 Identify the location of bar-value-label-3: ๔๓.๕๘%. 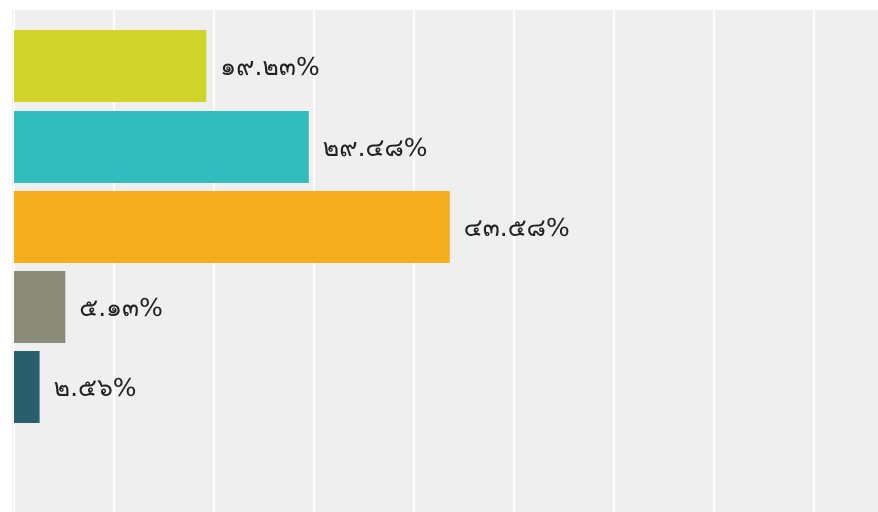
(517, 227).